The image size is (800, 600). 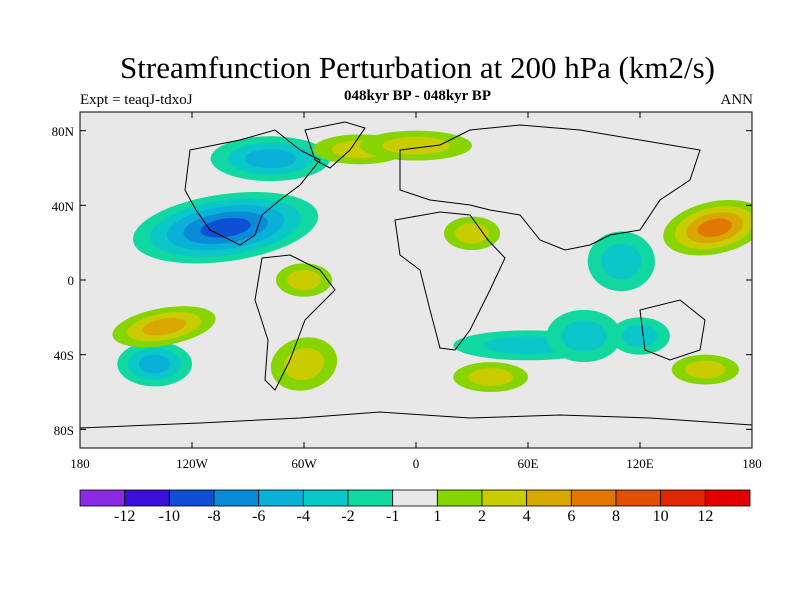 What do you see at coordinates (124, 516) in the screenshot?
I see `colorbar-label: -12` at bounding box center [124, 516].